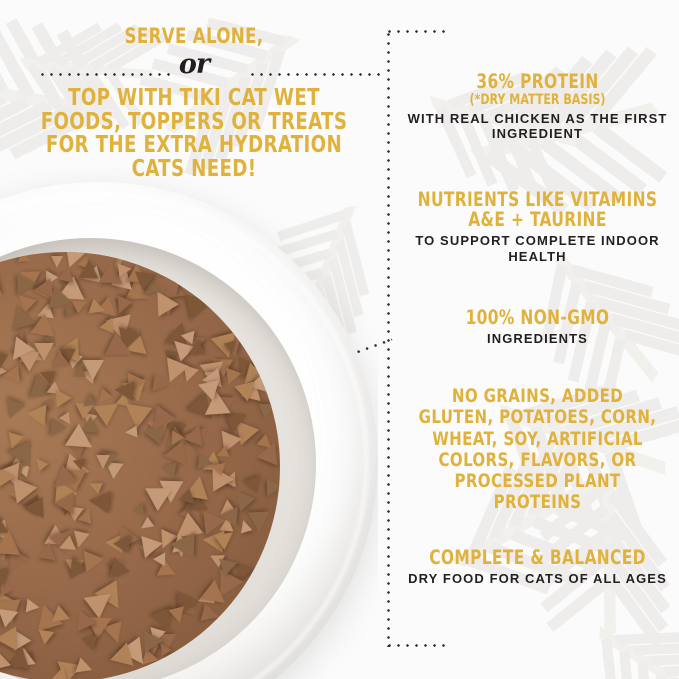 The width and height of the screenshot is (679, 679). I want to click on or-connector-row: or, so click(194, 67).